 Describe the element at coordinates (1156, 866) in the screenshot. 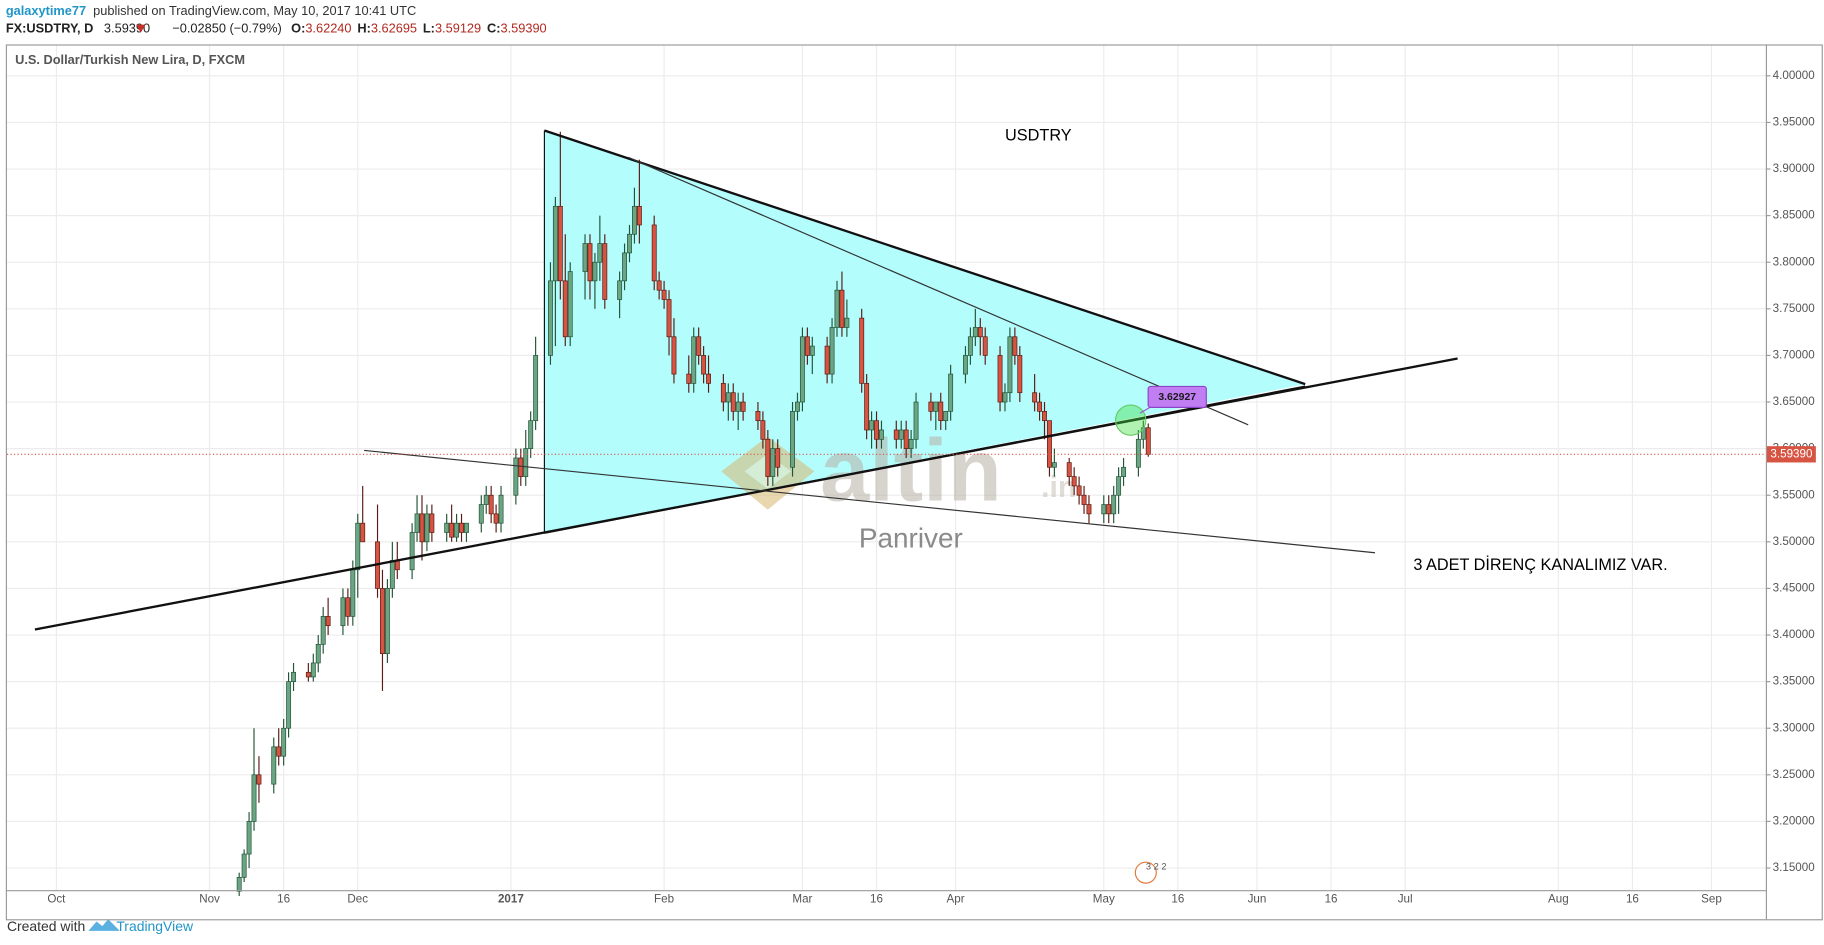

I see `badge-text: 3 2 2` at that location.